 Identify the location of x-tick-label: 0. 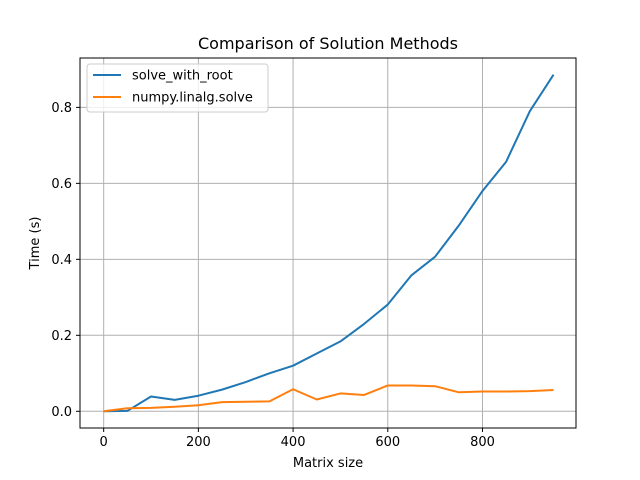
(104, 442).